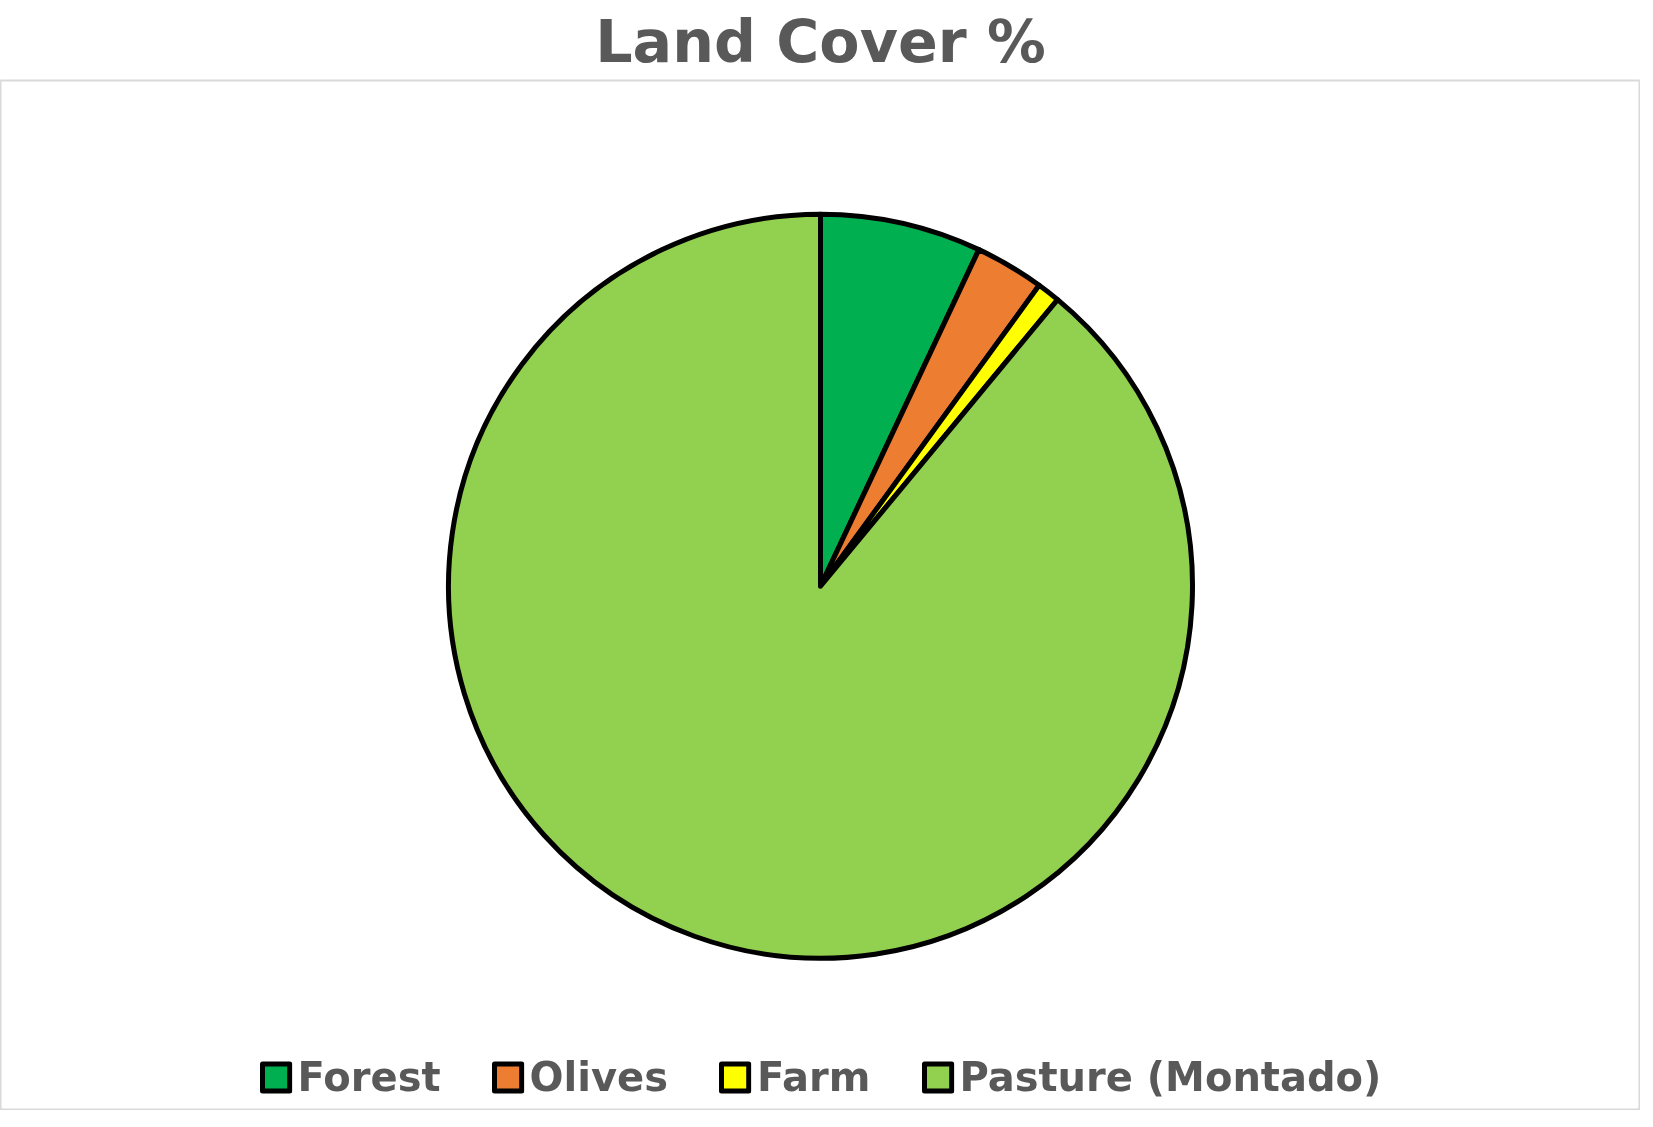  I want to click on legend-label: Pasture (Montado), so click(1170, 1077).